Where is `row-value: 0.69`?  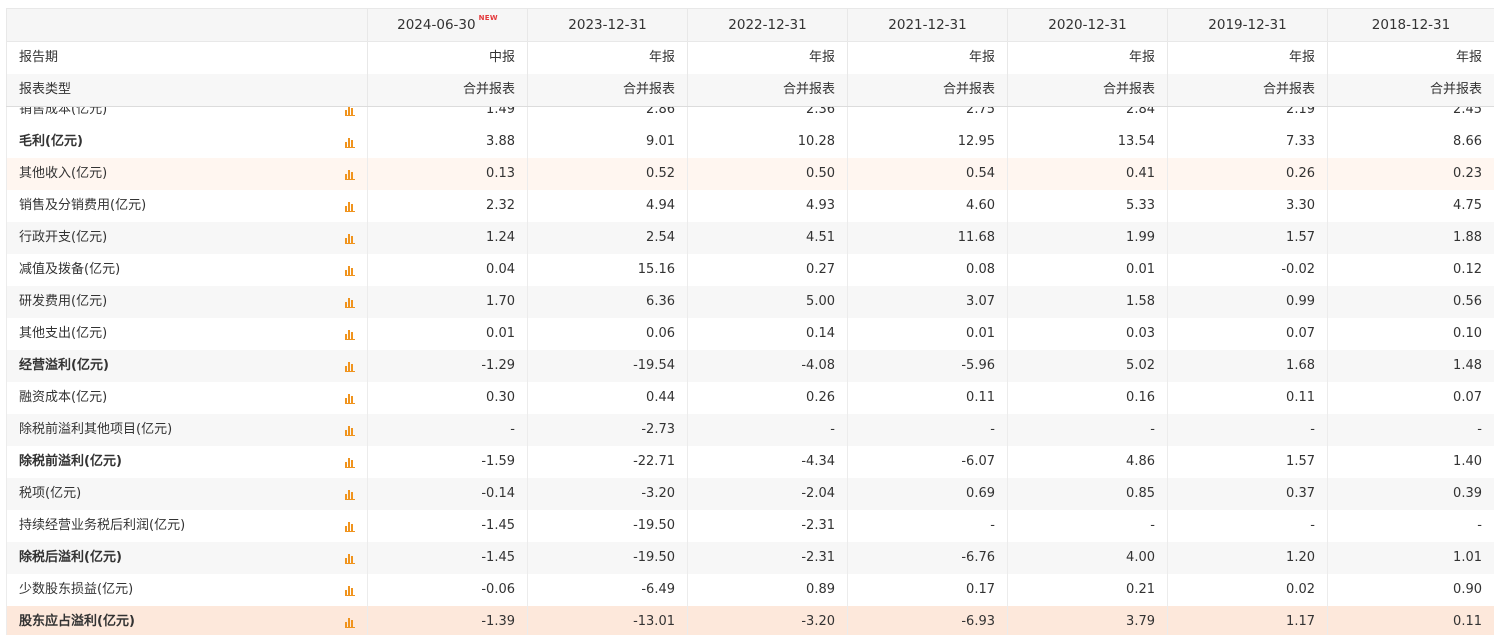
row-value: 0.69 is located at coordinates (927, 494).